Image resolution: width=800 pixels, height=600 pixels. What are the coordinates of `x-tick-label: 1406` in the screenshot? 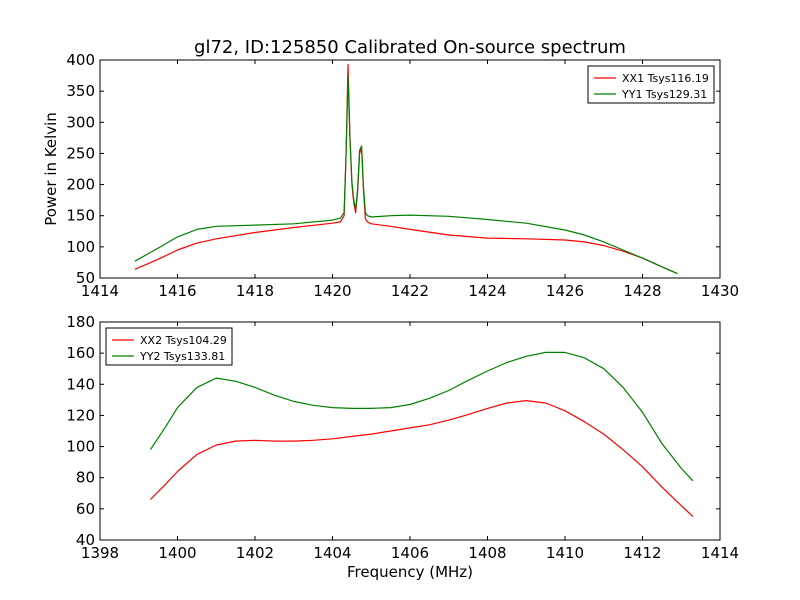 It's located at (410, 553).